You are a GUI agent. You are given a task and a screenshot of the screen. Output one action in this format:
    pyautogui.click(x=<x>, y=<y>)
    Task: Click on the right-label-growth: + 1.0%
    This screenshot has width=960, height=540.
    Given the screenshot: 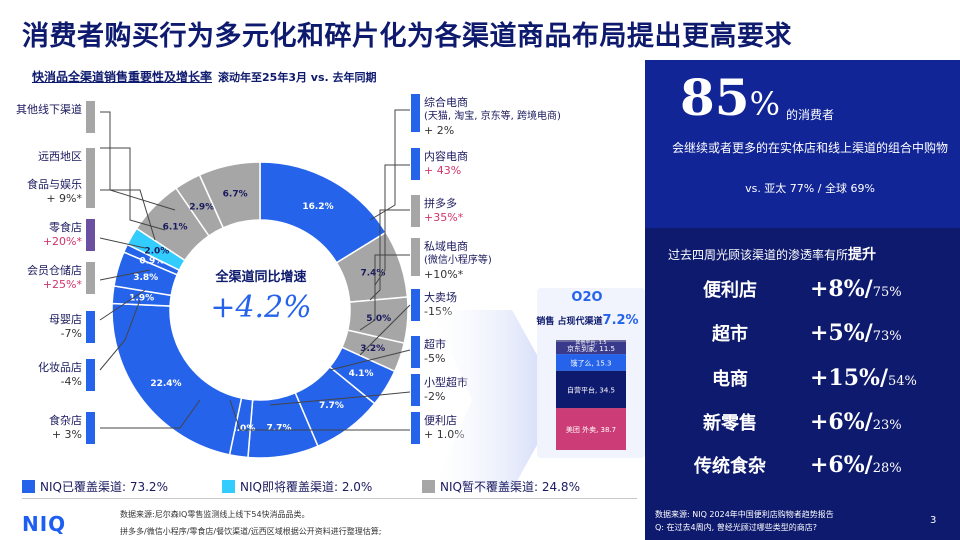 What is the action you would take?
    pyautogui.click(x=444, y=434)
    